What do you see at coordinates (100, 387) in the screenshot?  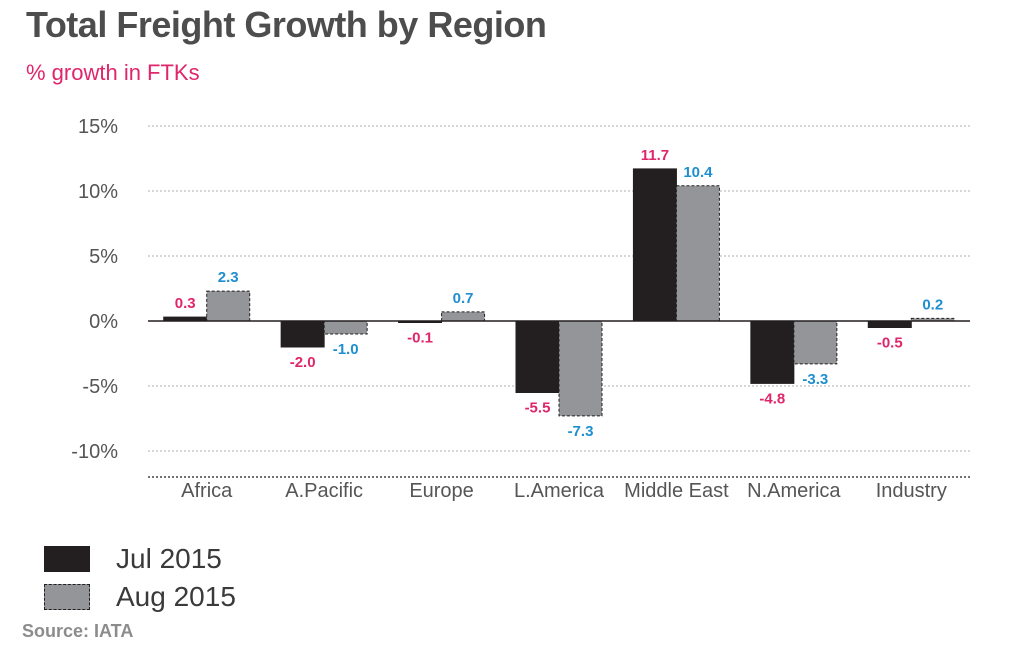 I see `y-tick-label: -5%` at bounding box center [100, 387].